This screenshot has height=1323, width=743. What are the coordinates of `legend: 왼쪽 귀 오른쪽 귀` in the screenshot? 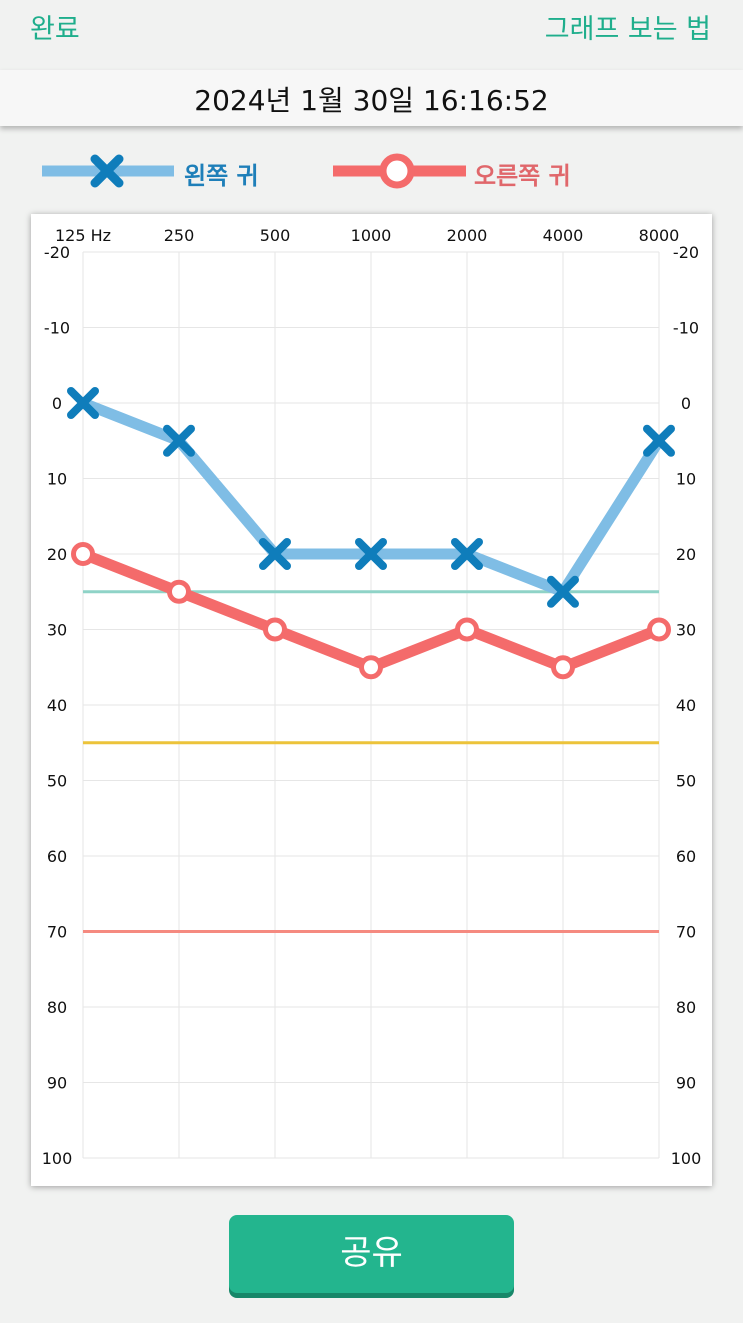 It's located at (371, 170).